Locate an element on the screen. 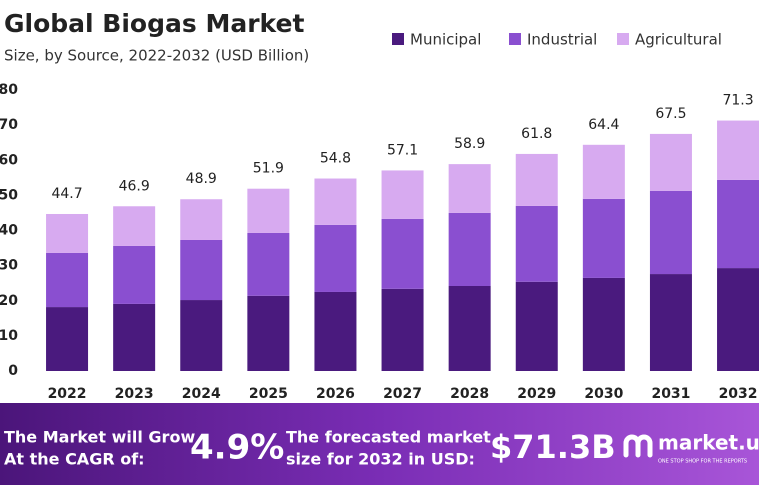 Image resolution: width=759 pixels, height=485 pixels. x-tick-label: 2030 is located at coordinates (603, 394).